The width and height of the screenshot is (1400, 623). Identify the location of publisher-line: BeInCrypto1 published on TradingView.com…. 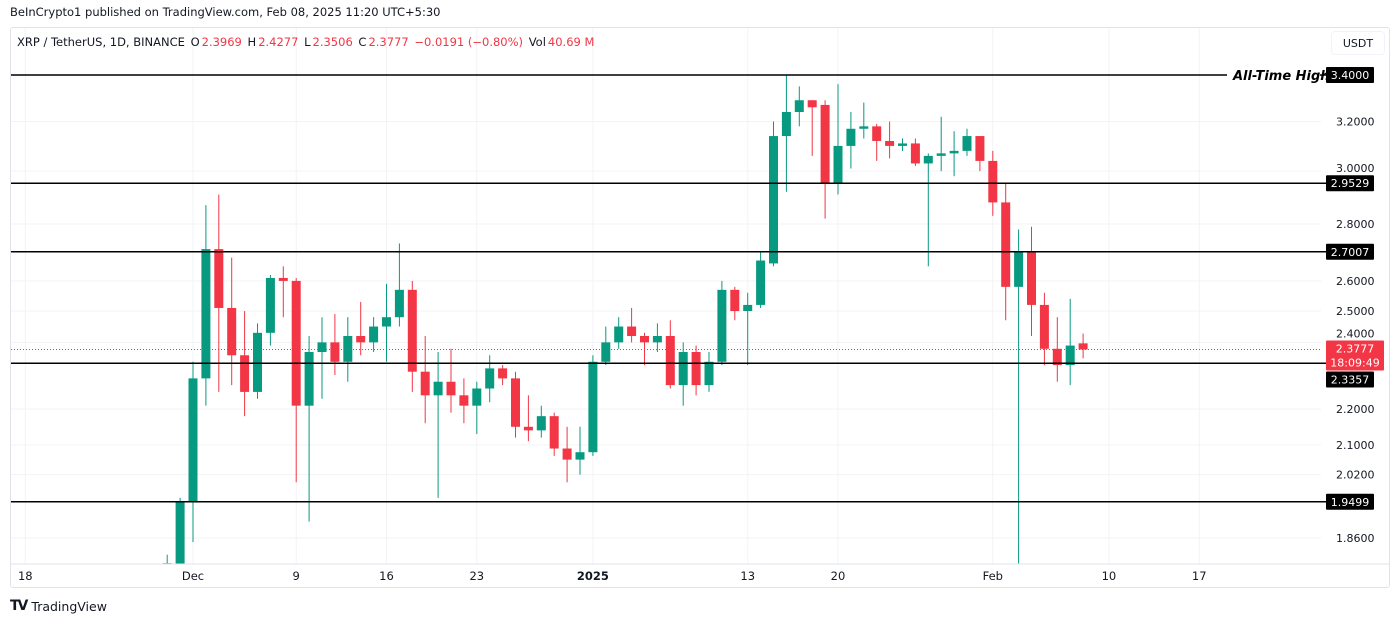
(225, 12).